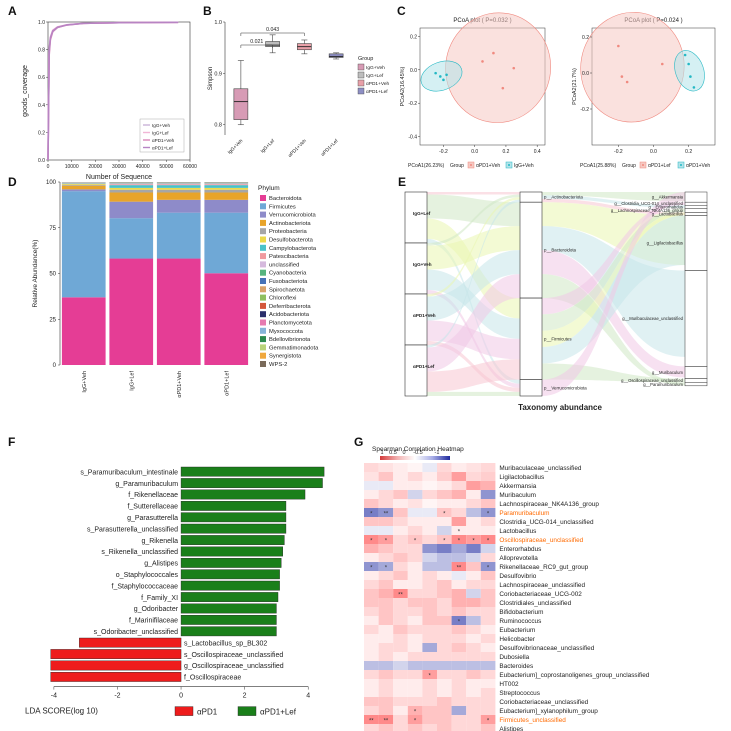 This screenshot has height=731, width=731. What do you see at coordinates (72, 167) in the screenshot?
I see `x-tick-label: 10000` at bounding box center [72, 167].